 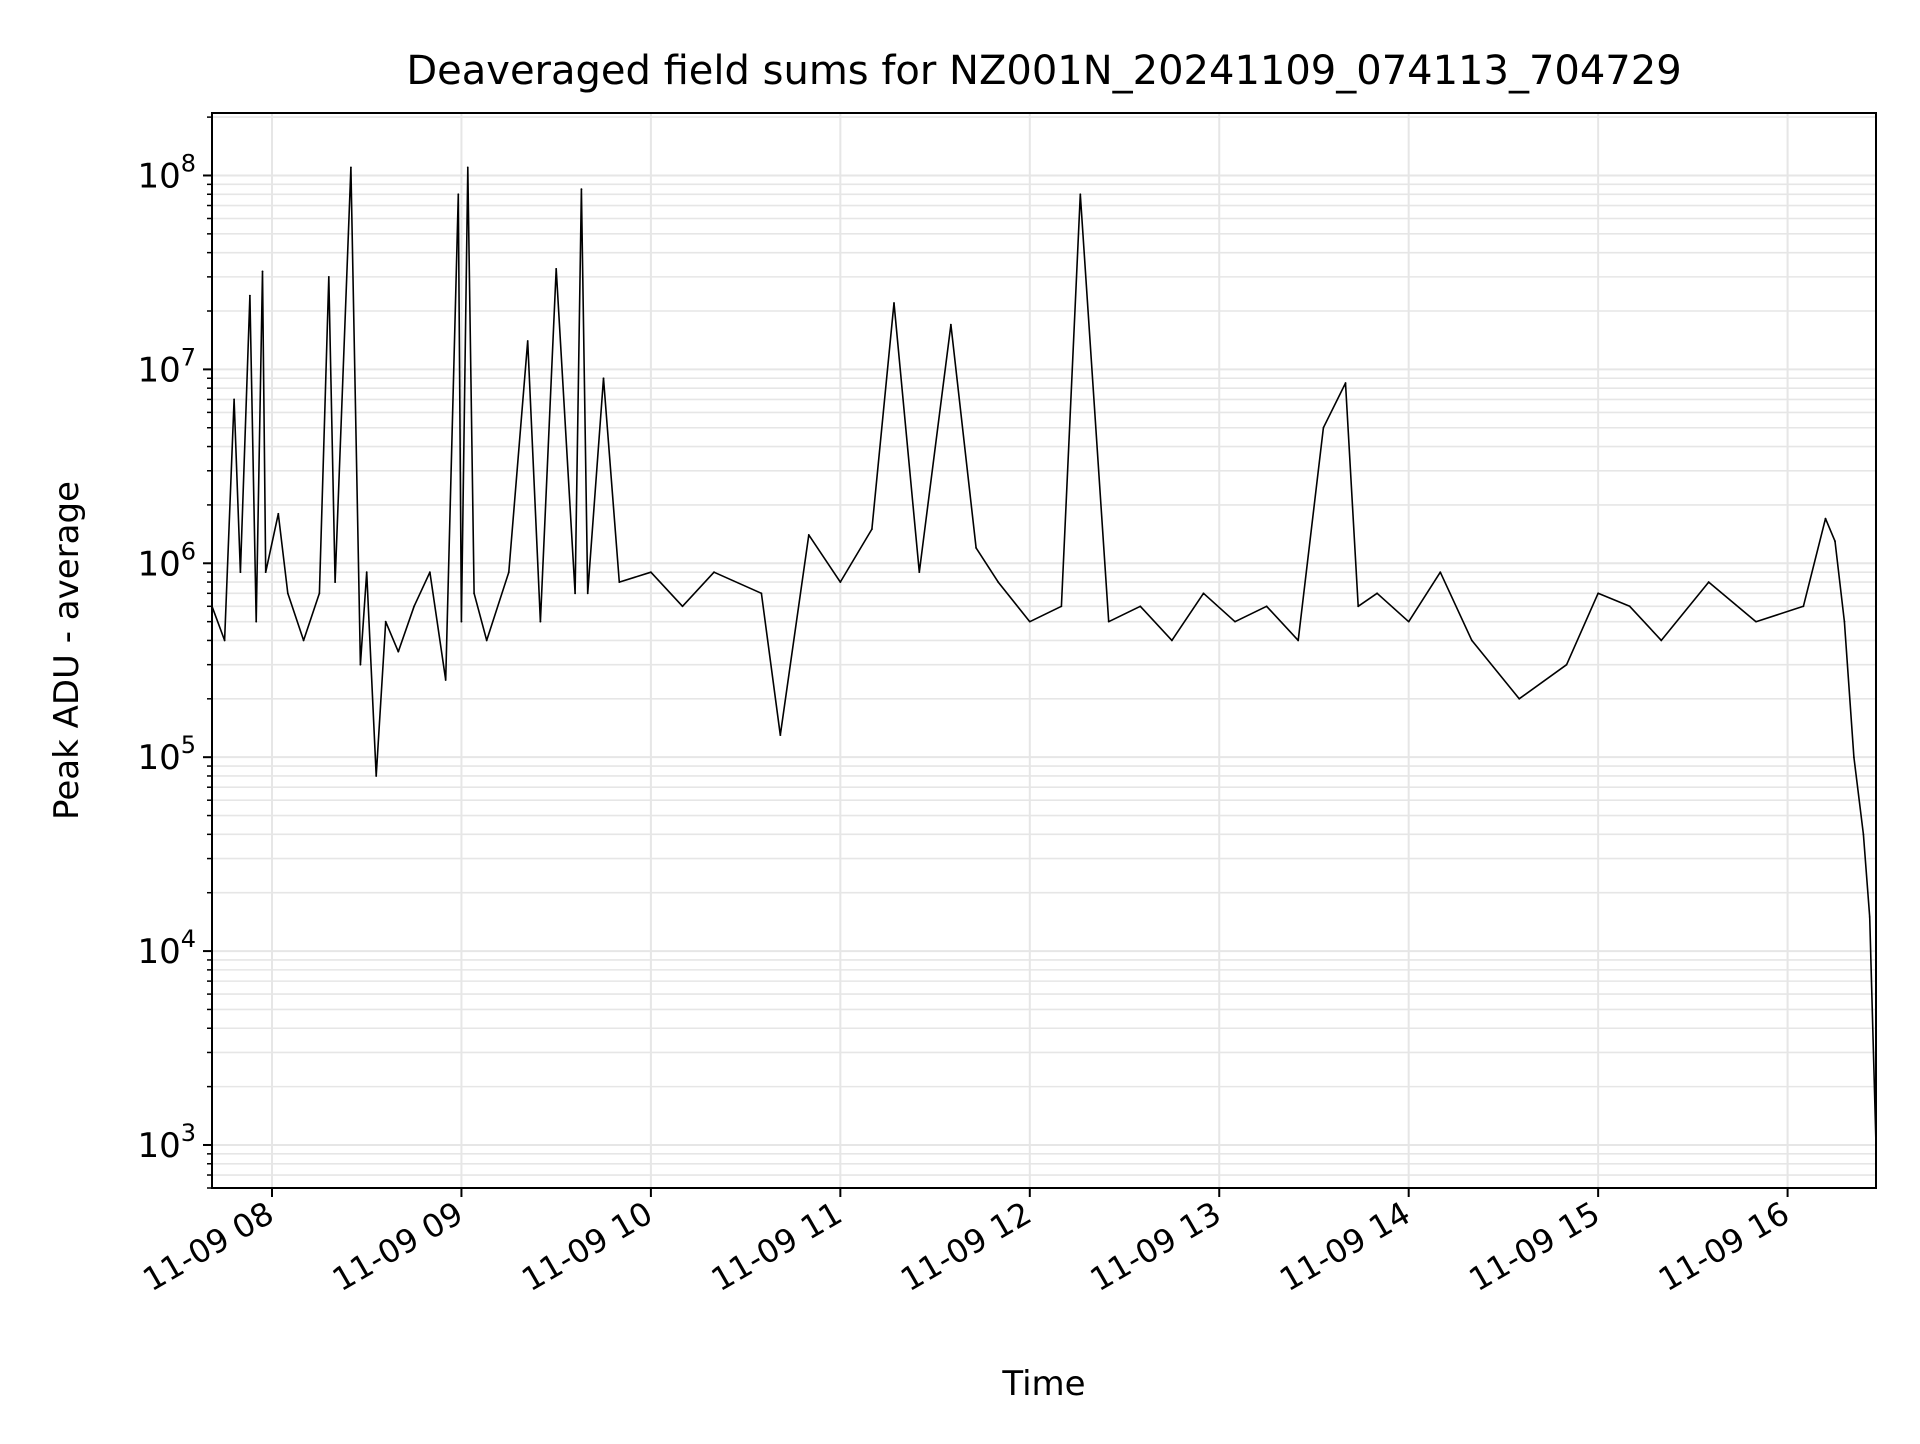 What do you see at coordinates (166, 560) in the screenshot?
I see `y-tick-label: 10⁶` at bounding box center [166, 560].